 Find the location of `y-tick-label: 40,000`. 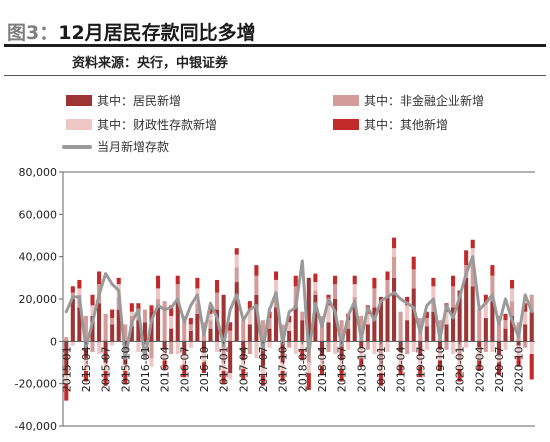

y-tick-label: 40,000 is located at coordinates (38, 257).